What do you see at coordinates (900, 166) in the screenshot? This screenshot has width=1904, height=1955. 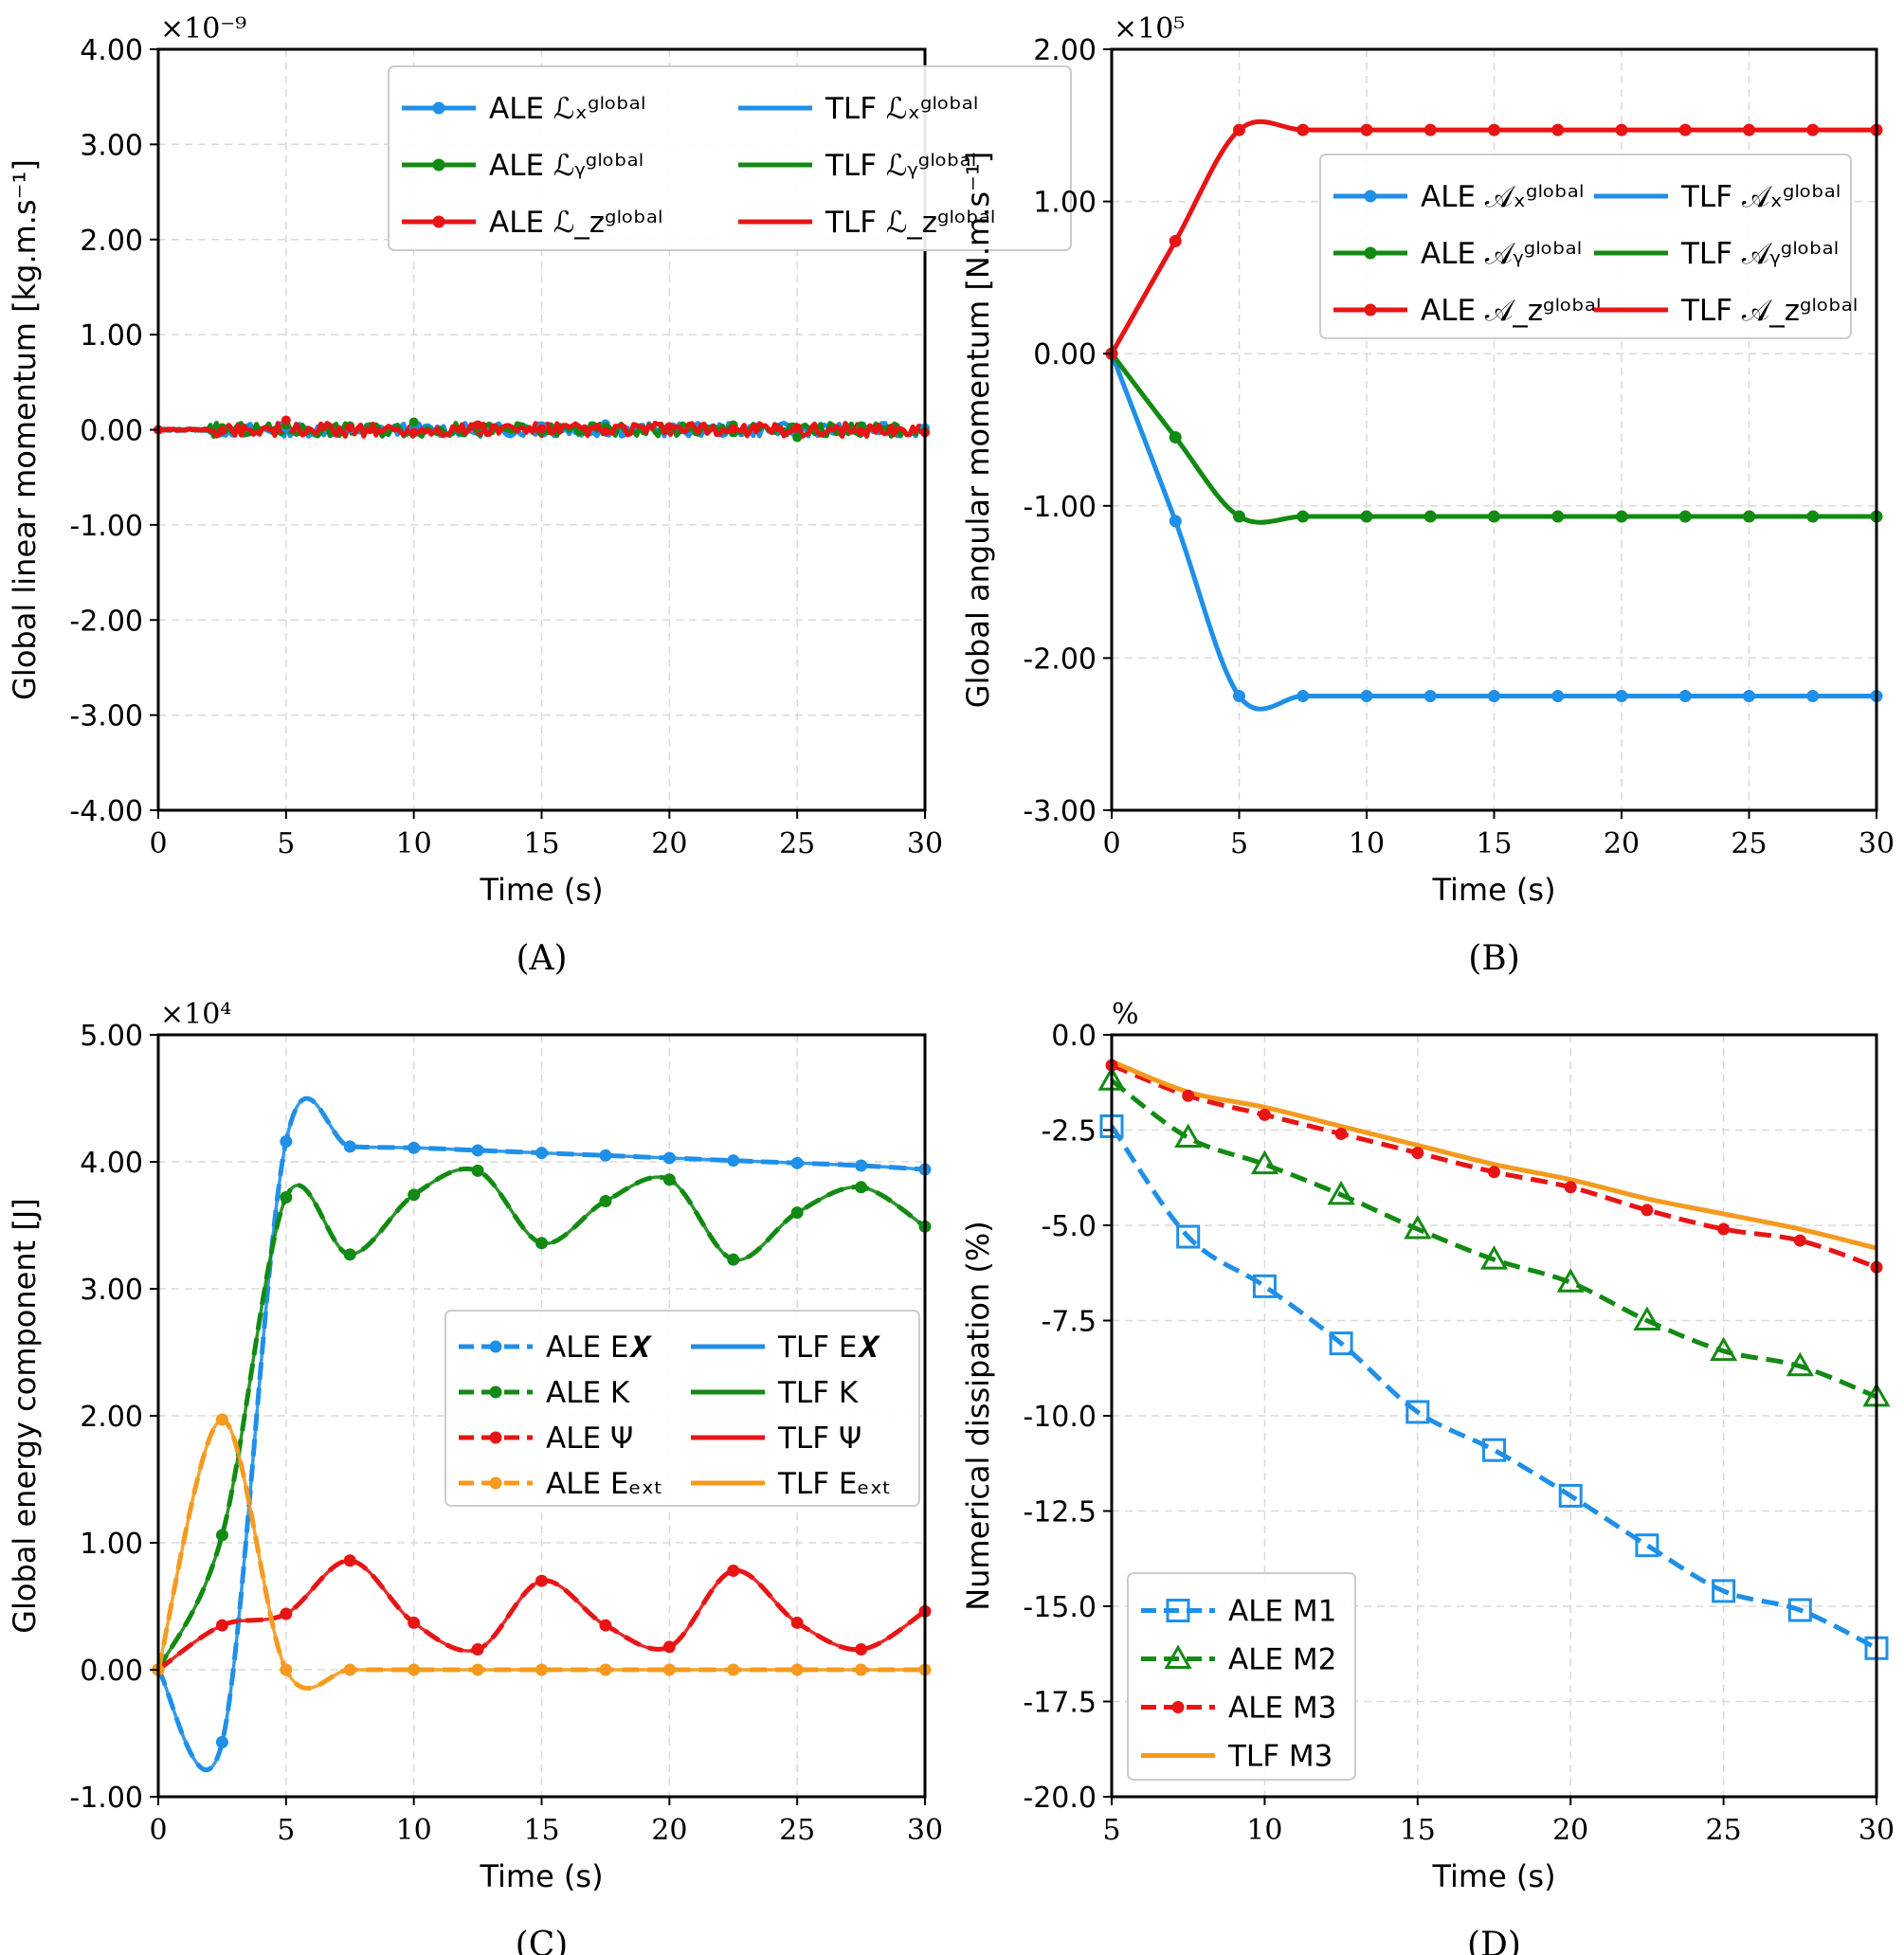 I see `legend-label: TLF ℒᵧᵍˡᵒᵇᵃˡ` at bounding box center [900, 166].